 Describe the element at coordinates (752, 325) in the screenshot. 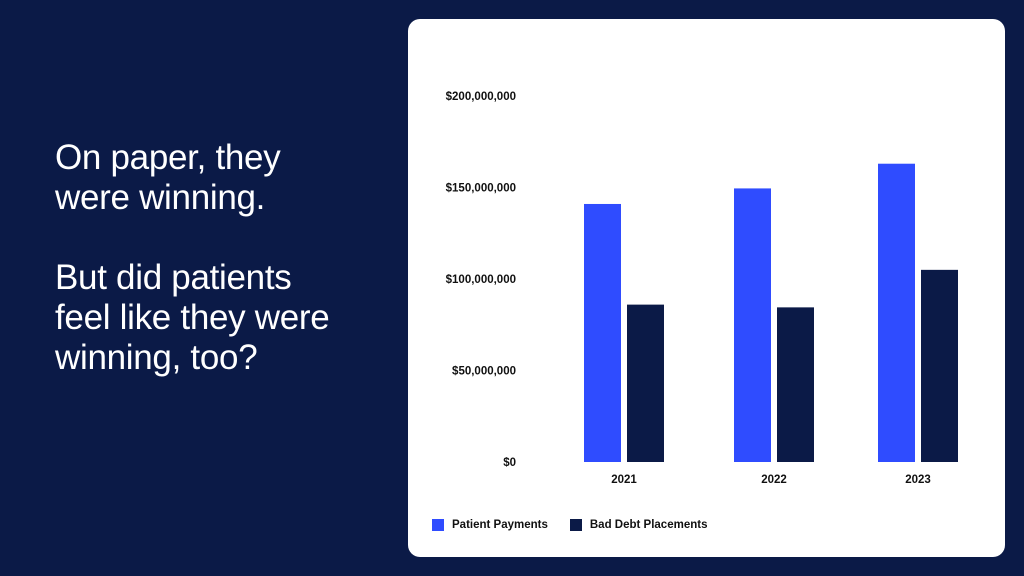

I see `bar-patient-payments-2022` at that location.